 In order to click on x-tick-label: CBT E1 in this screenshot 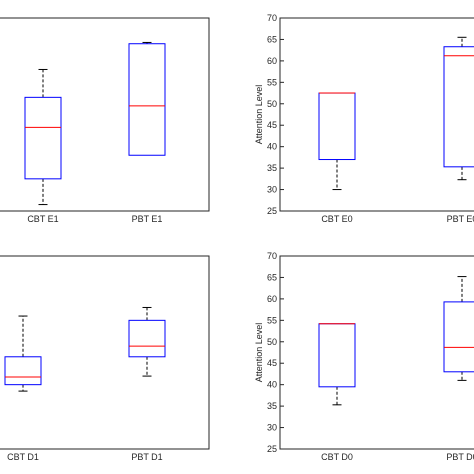, I will do `click(42, 219)`.